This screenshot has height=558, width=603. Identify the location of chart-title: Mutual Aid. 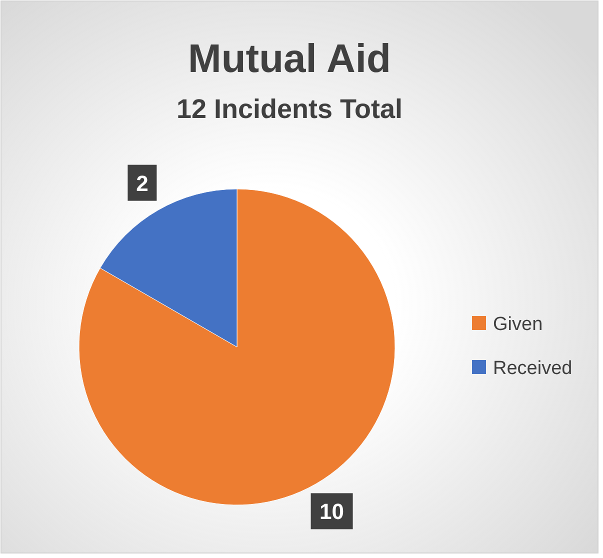
(289, 59).